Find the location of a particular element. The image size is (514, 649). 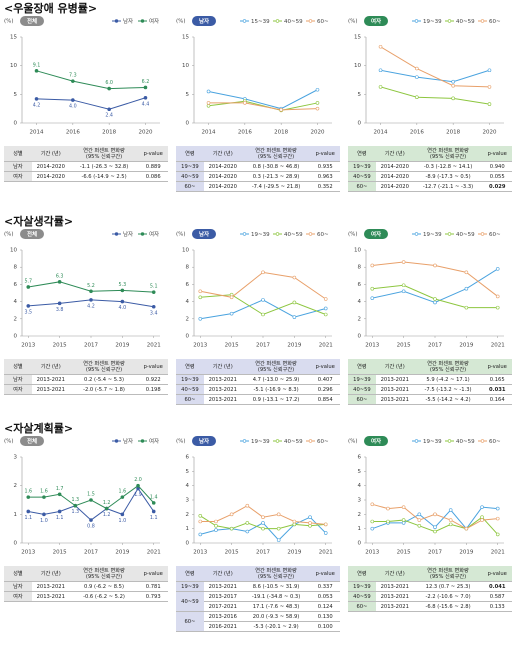

cell: 2013-2017 is located at coordinates (222, 596).